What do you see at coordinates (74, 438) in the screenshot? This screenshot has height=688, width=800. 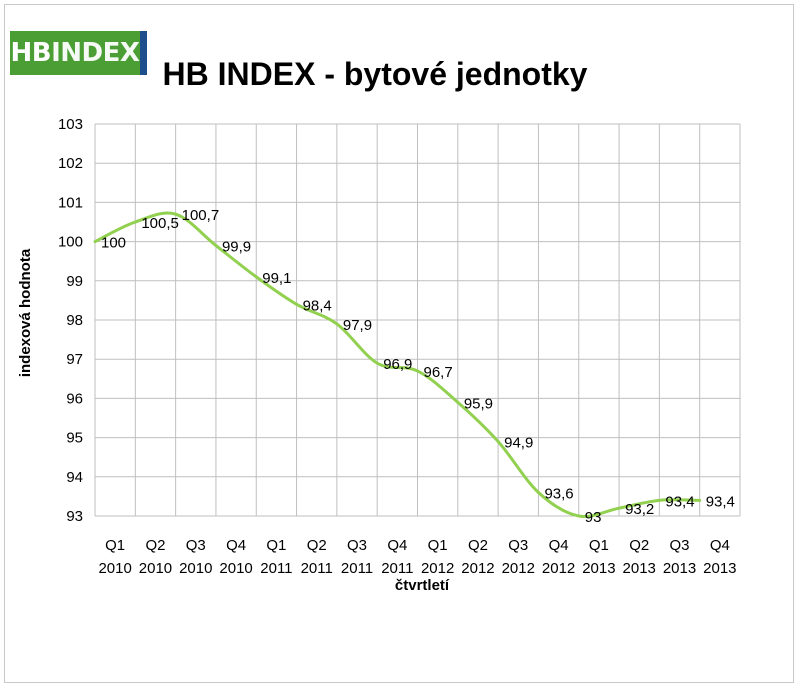 I see `y-tick-label: 95` at bounding box center [74, 438].